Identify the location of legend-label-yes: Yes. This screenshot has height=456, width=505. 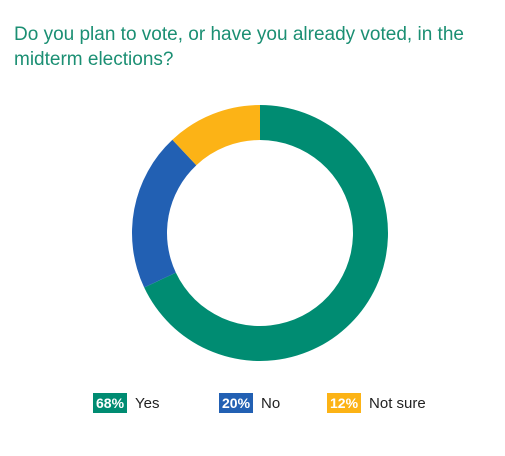
(147, 403).